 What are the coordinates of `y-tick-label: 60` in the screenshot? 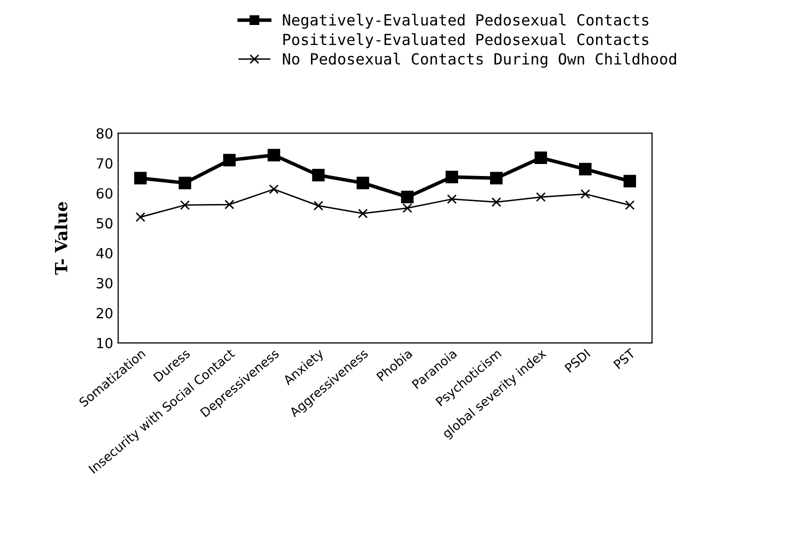 It's located at (104, 193).